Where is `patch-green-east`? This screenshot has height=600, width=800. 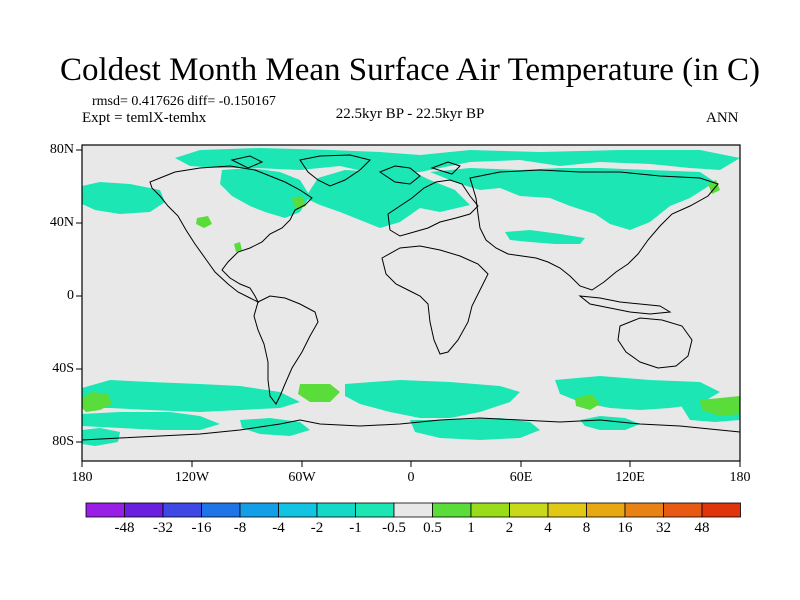
patch-green-east is located at coordinates (720, 406).